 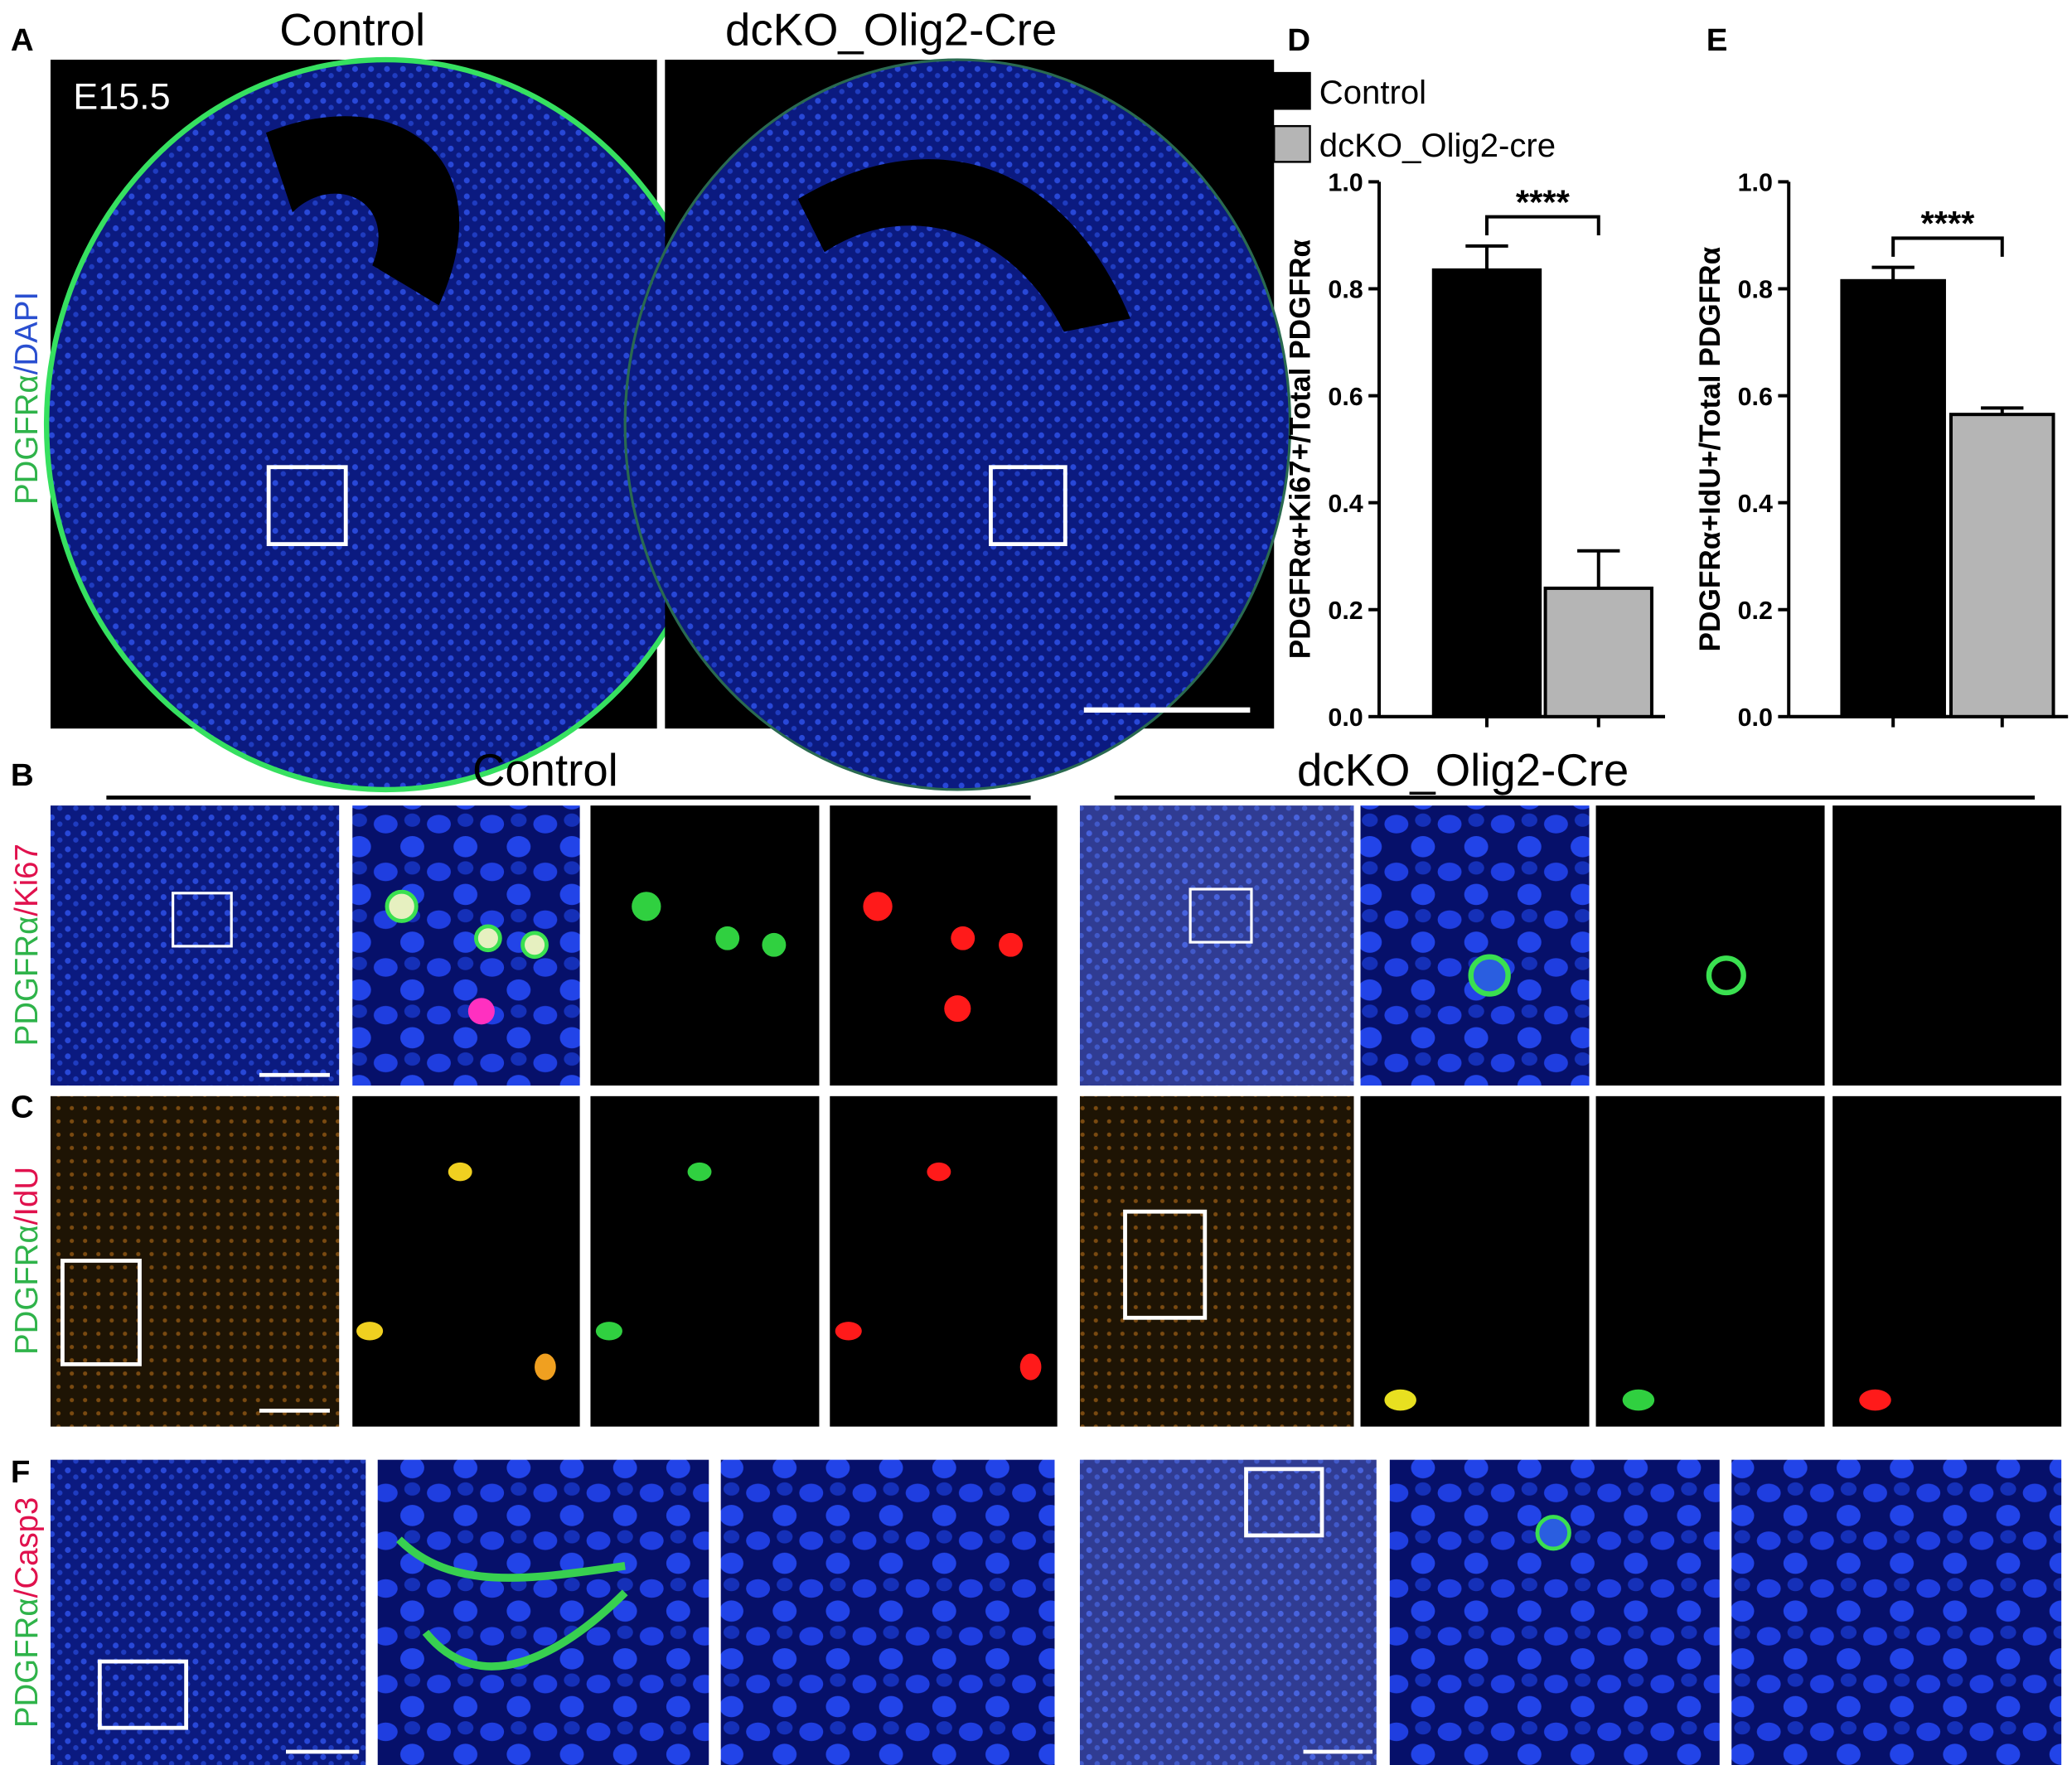 What do you see at coordinates (121, 96) in the screenshot?
I see `stage-label: E15.5` at bounding box center [121, 96].